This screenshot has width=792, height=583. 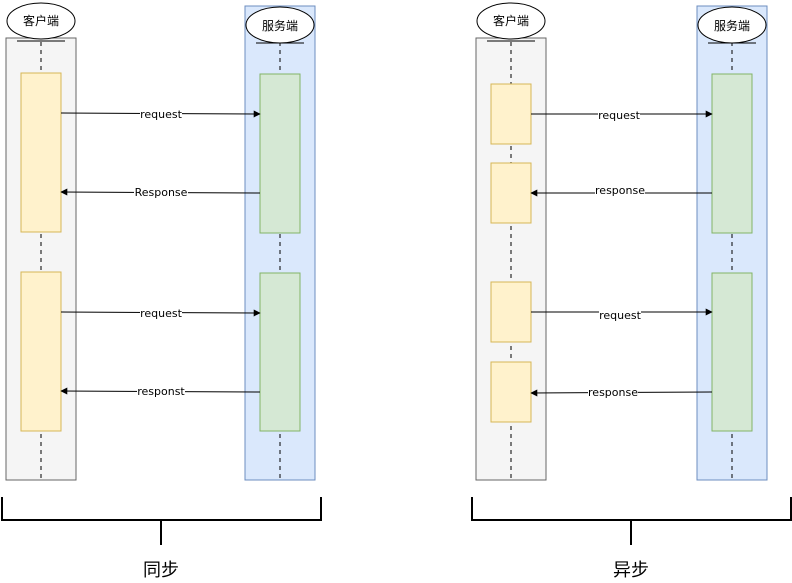 I want to click on message-label: Response, so click(x=161, y=192).